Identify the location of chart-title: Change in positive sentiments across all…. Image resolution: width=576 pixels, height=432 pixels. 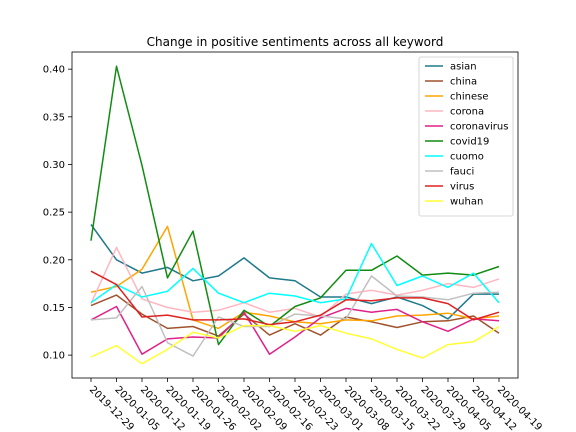
(295, 42).